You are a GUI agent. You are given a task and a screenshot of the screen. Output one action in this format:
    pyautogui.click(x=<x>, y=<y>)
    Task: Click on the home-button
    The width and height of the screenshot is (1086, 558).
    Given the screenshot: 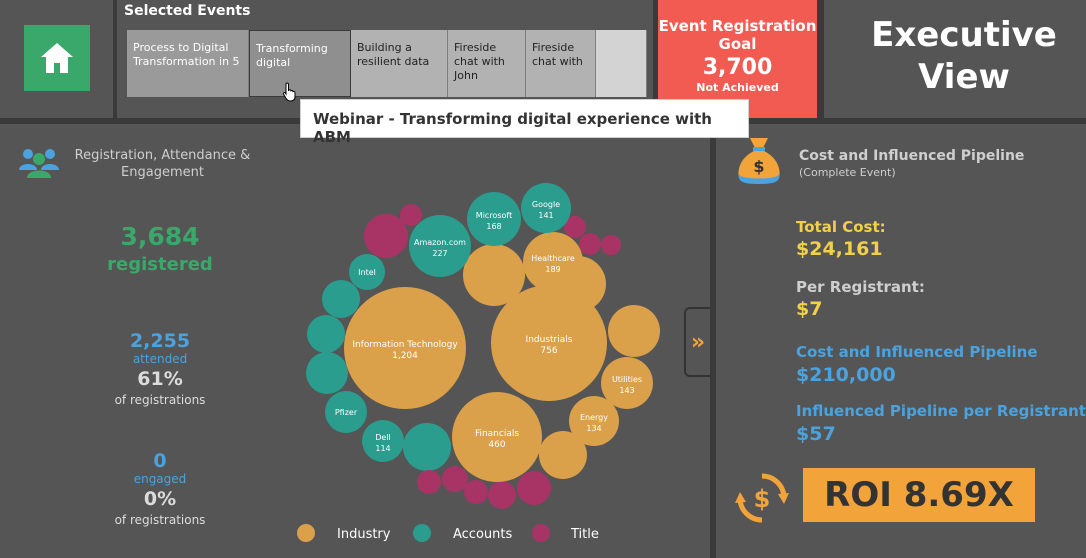 What is the action you would take?
    pyautogui.click(x=57, y=58)
    